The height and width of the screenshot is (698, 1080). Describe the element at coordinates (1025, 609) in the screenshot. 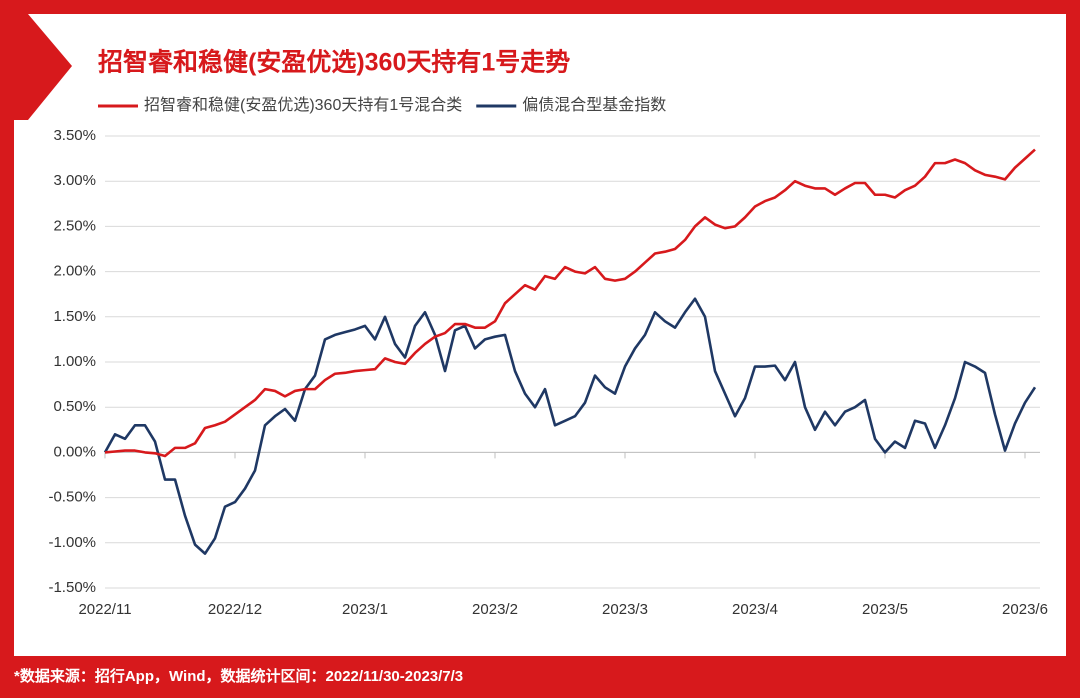

I see `x-tick-label: 2023/6` at that location.